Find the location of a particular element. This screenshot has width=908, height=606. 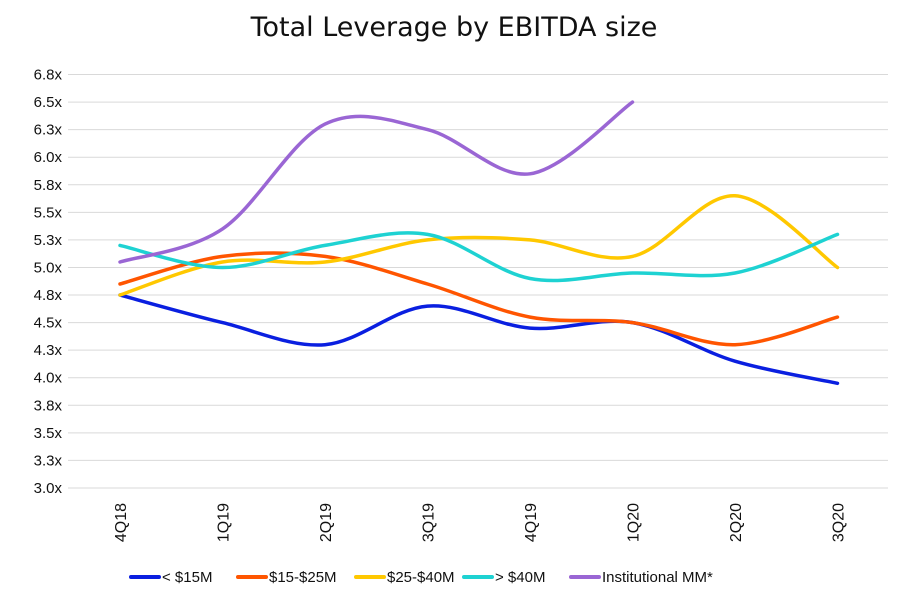

x-tick-label: 4Q18 is located at coordinates (121, 522).